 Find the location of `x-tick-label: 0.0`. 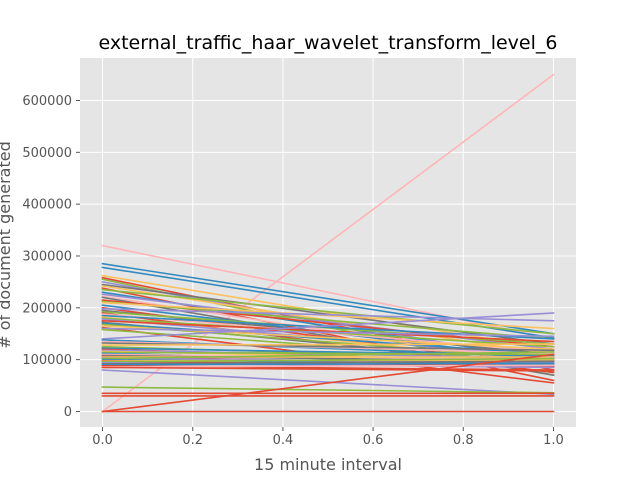

x-tick-label: 0.0 is located at coordinates (102, 440).